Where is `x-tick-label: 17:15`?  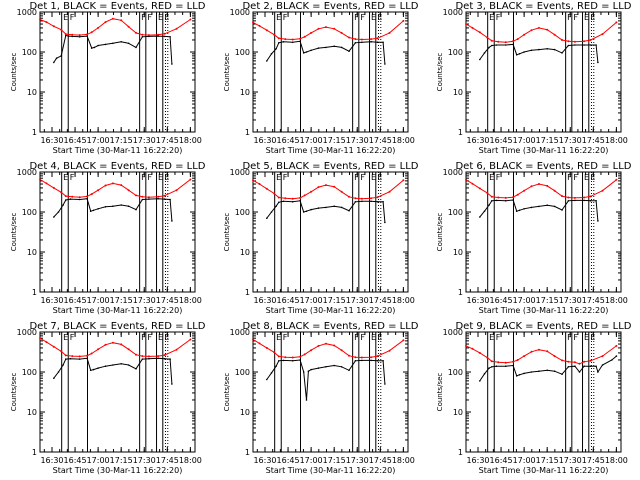
x-tick-label: 17:15 is located at coordinates (121, 140).